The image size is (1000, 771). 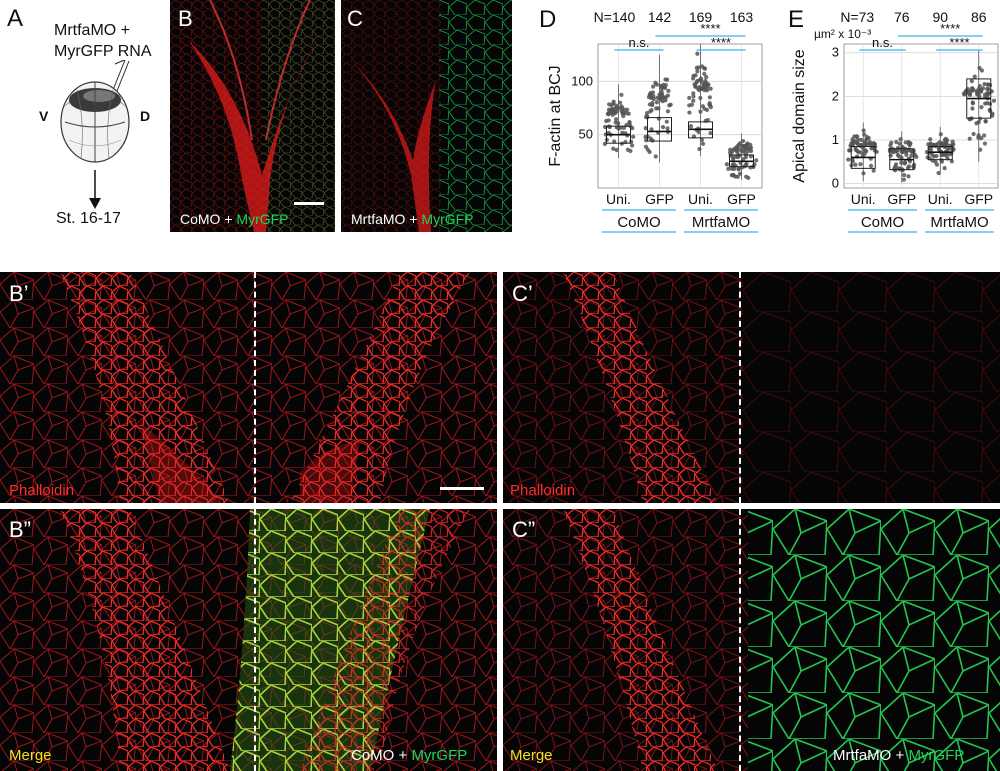 What do you see at coordinates (208, 219) in the screenshot?
I see `morpholino-label: CoMO +` at bounding box center [208, 219].